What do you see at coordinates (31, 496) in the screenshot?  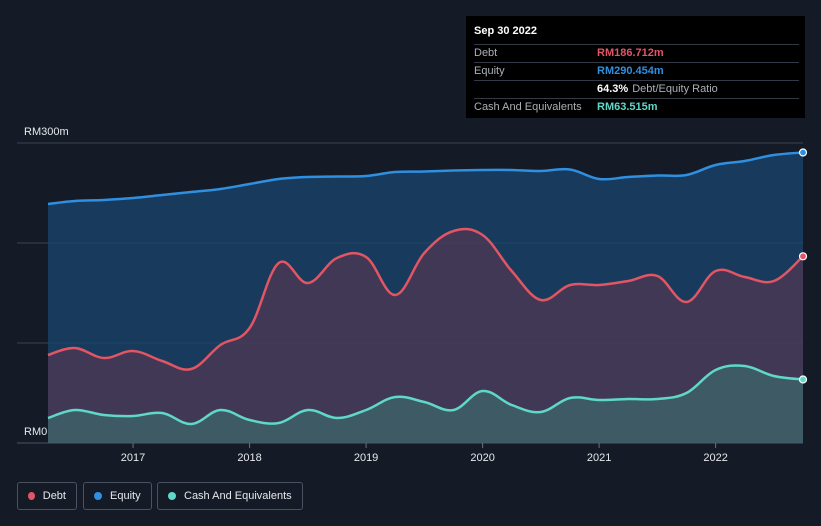 I see `debt-legend-dot-icon` at bounding box center [31, 496].